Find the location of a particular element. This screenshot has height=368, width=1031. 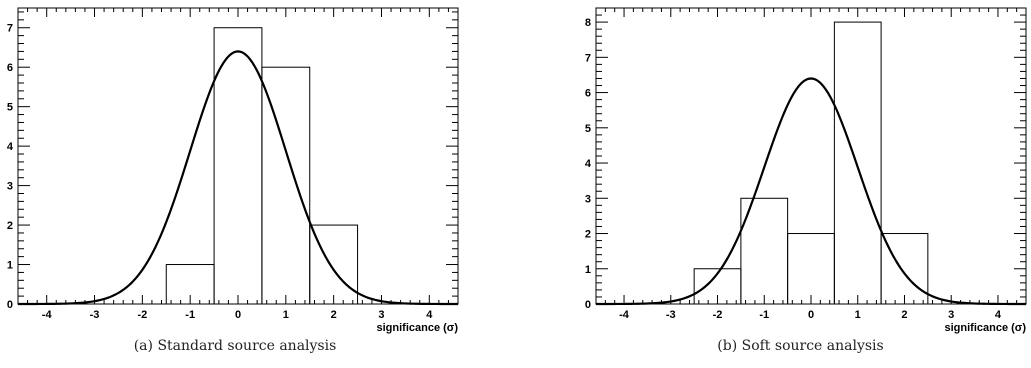

chart-b-caption: (b) Soft source analysis is located at coordinates (800, 346).